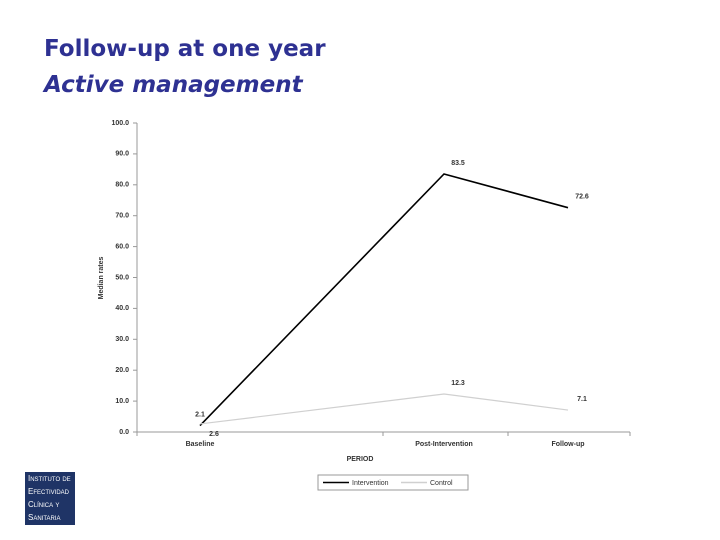 The width and height of the screenshot is (720, 540). Describe the element at coordinates (122, 401) in the screenshot. I see `y-tick-label: 10.0` at that location.